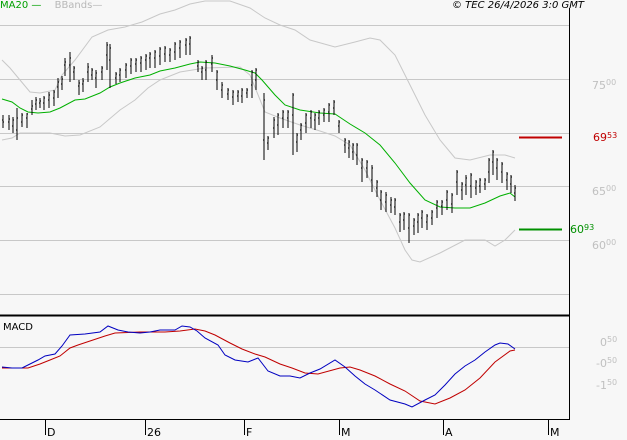  I want to click on x-label-may: M, so click(555, 432).